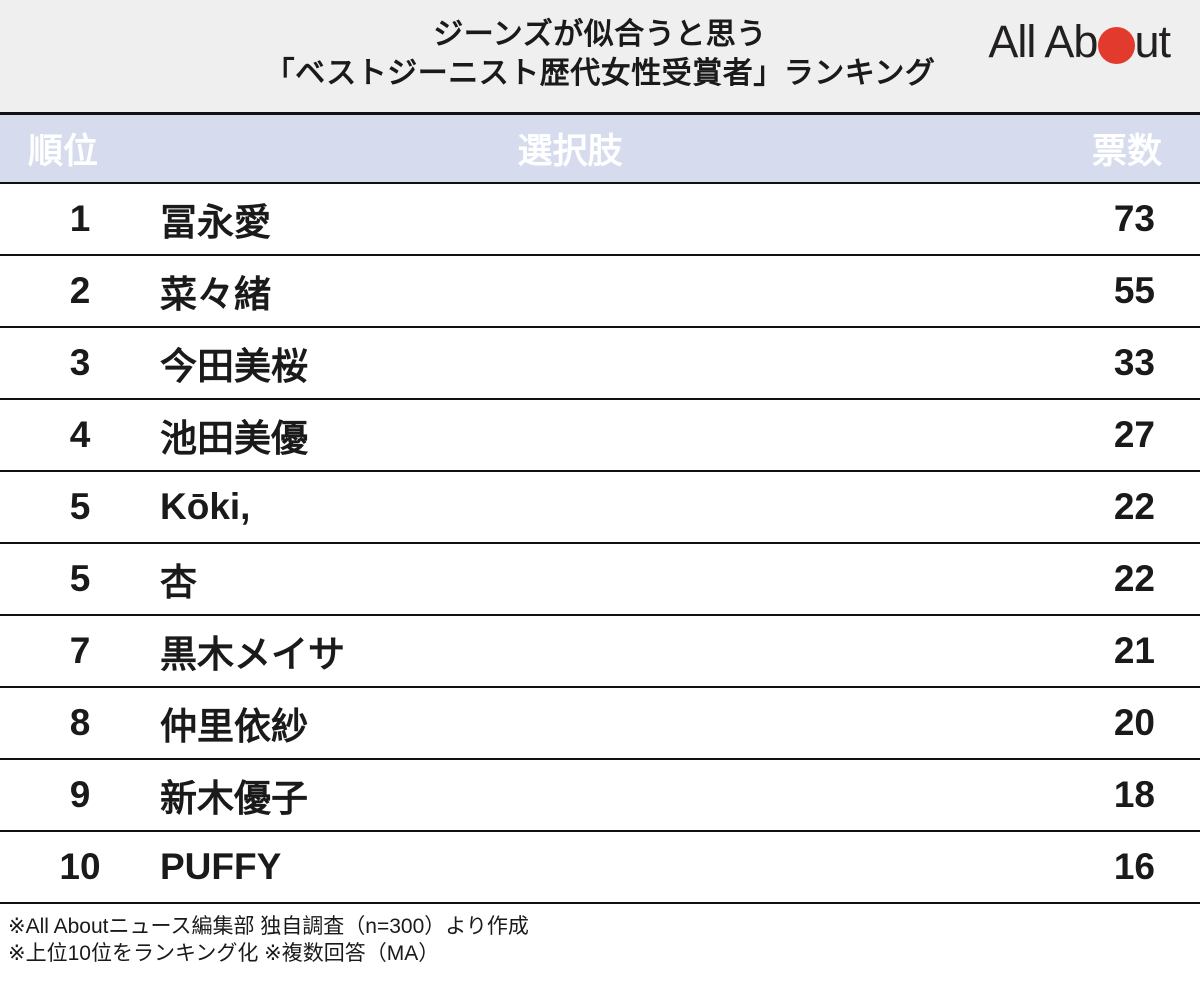 This screenshot has height=982, width=1200. What do you see at coordinates (600, 364) in the screenshot?
I see `table-row: 3 今田美桜 33` at bounding box center [600, 364].